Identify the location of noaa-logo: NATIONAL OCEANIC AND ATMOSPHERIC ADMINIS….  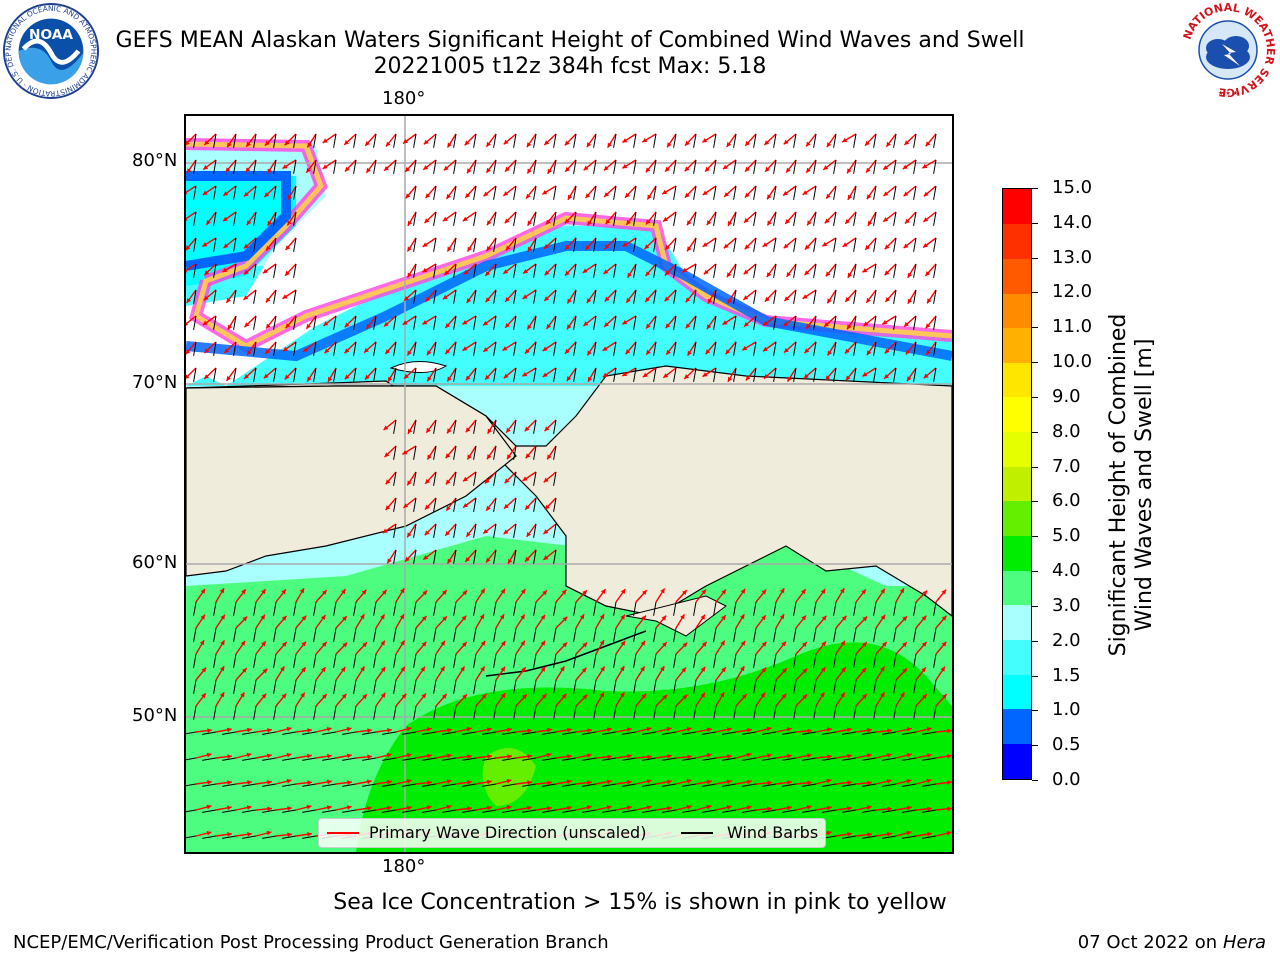
(51, 51).